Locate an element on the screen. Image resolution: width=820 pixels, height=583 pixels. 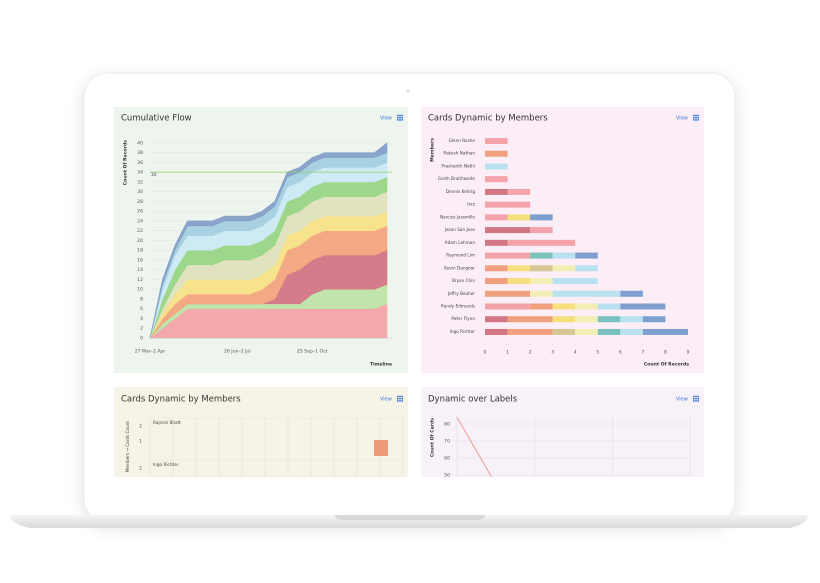
y-tick-label: 60 is located at coordinates (447, 459).